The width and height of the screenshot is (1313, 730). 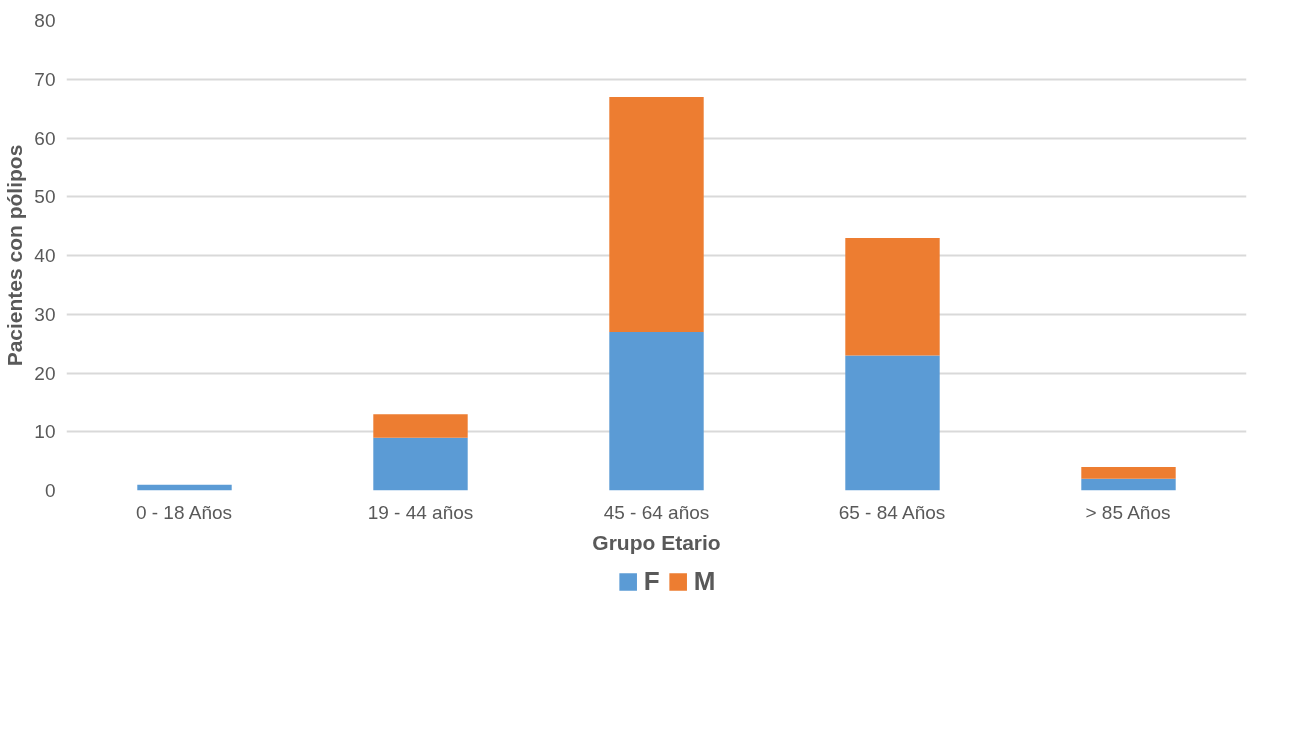 I want to click on x-axis-title: Grupo Etario, so click(x=656, y=542).